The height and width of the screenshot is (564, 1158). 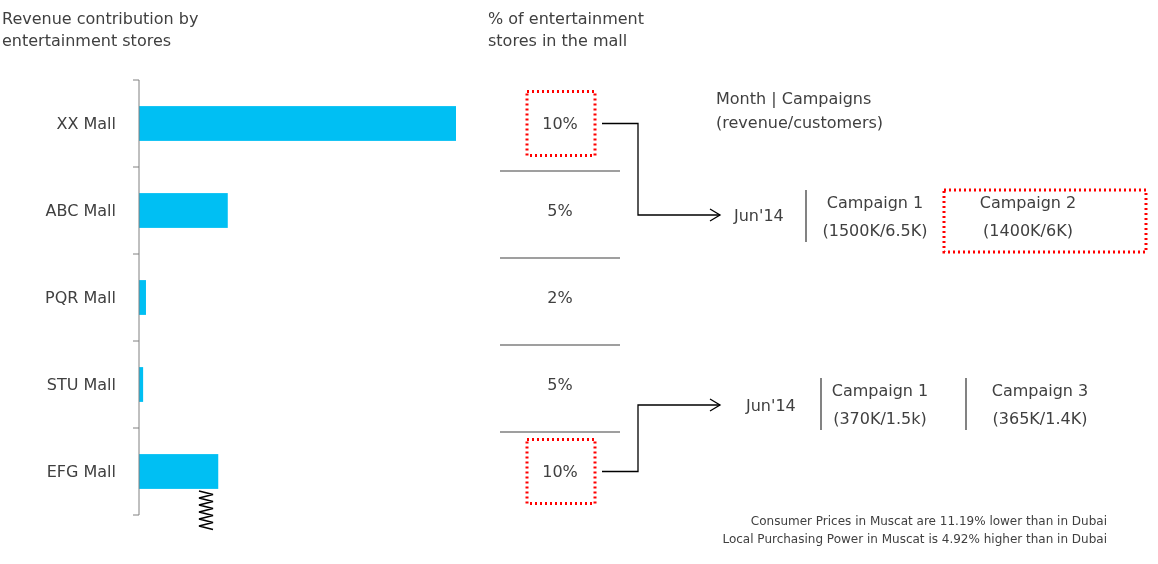 I want to click on text: (370K/1.5k), so click(x=880, y=418).